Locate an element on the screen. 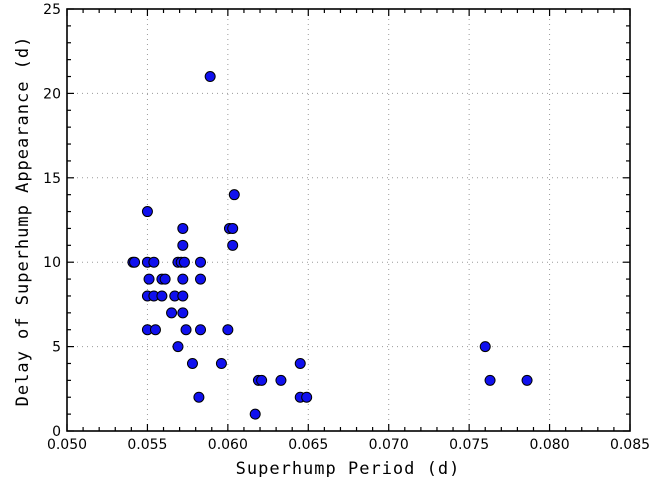  y-tick-label: 20 is located at coordinates (52, 94).